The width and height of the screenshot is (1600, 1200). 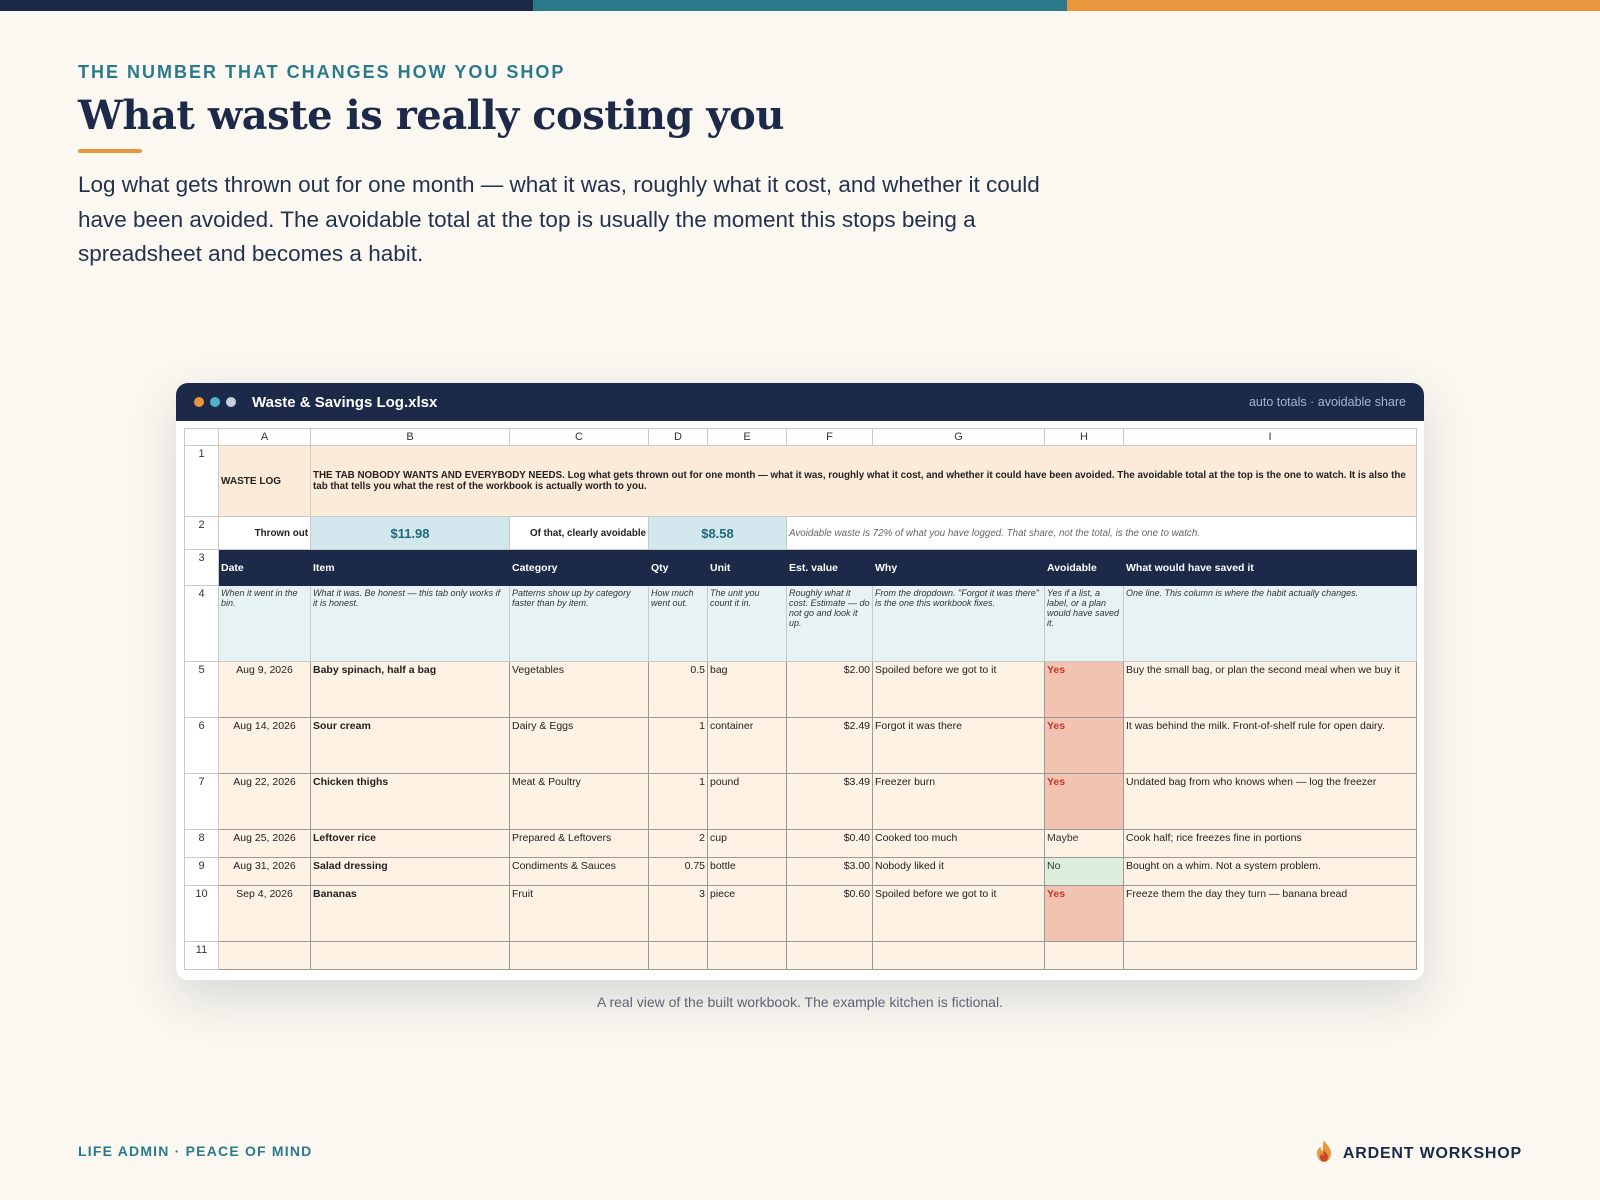 What do you see at coordinates (202, 872) in the screenshot?
I see `row-number: 9` at bounding box center [202, 872].